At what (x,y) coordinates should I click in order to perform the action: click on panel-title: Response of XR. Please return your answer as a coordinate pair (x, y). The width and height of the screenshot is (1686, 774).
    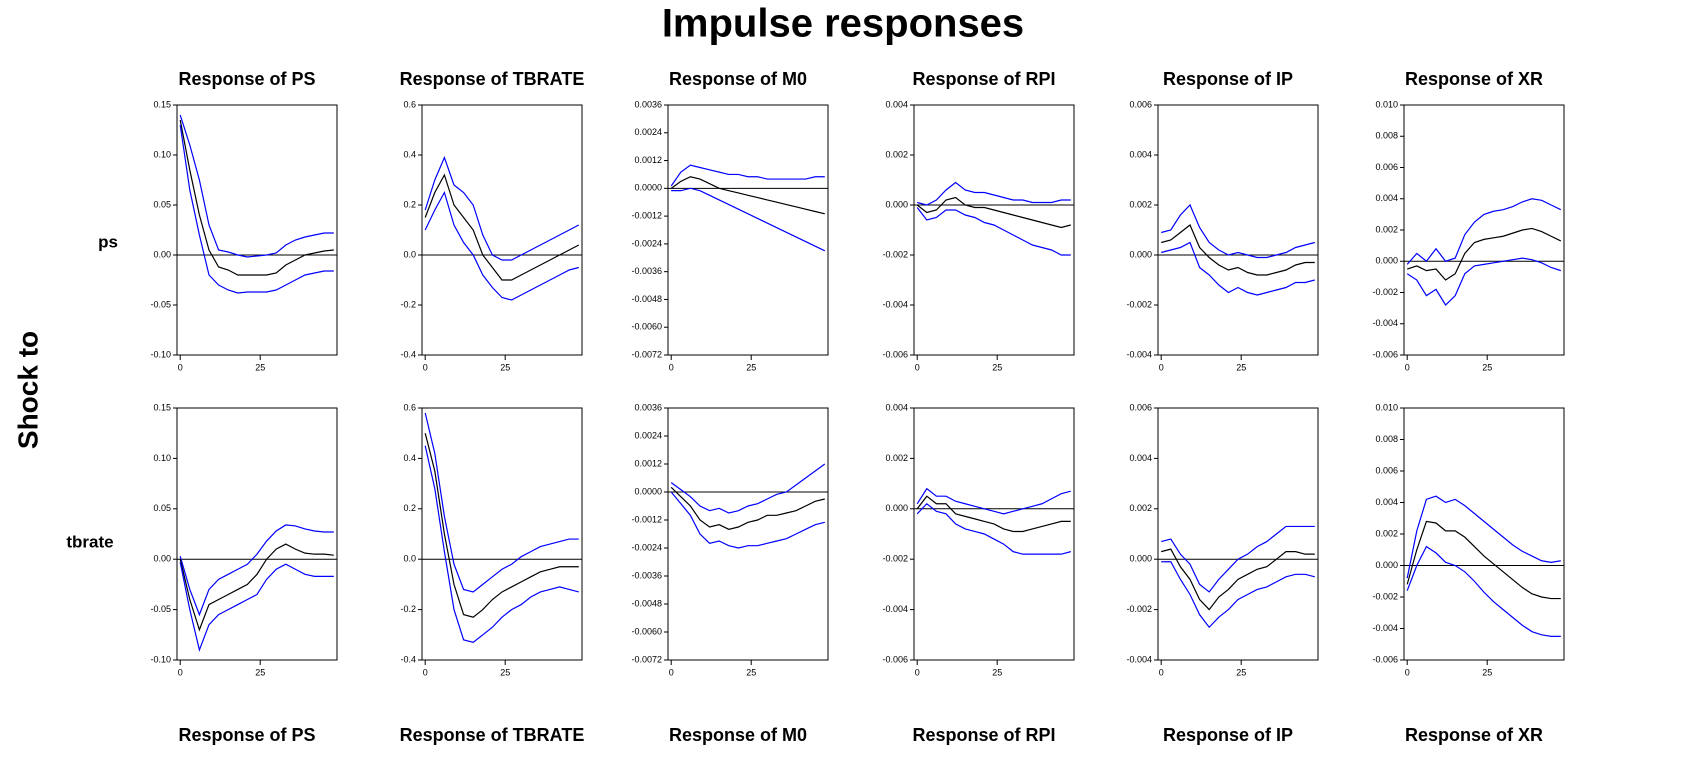
    Looking at the image, I should click on (1474, 79).